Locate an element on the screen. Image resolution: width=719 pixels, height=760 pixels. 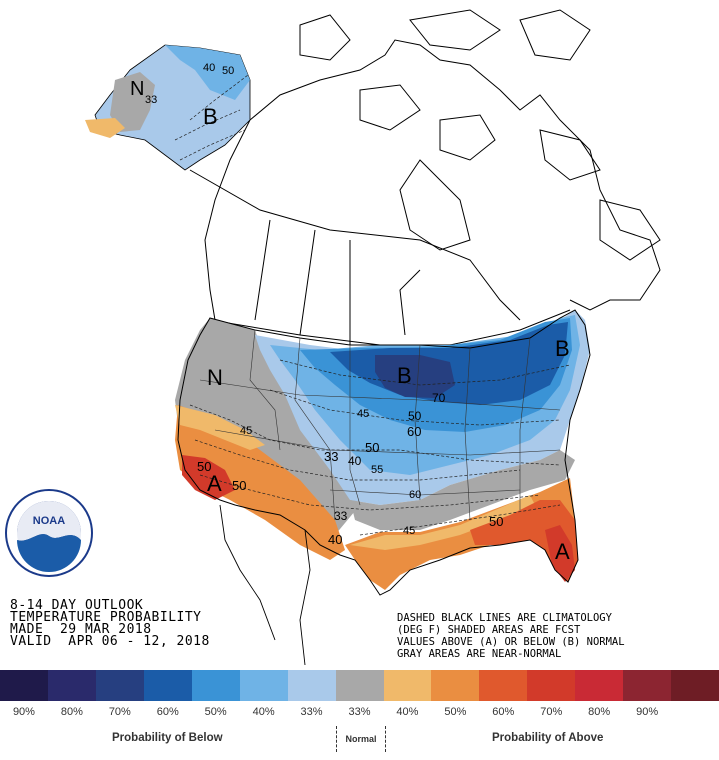
contour-label: 70 is located at coordinates (439, 398).